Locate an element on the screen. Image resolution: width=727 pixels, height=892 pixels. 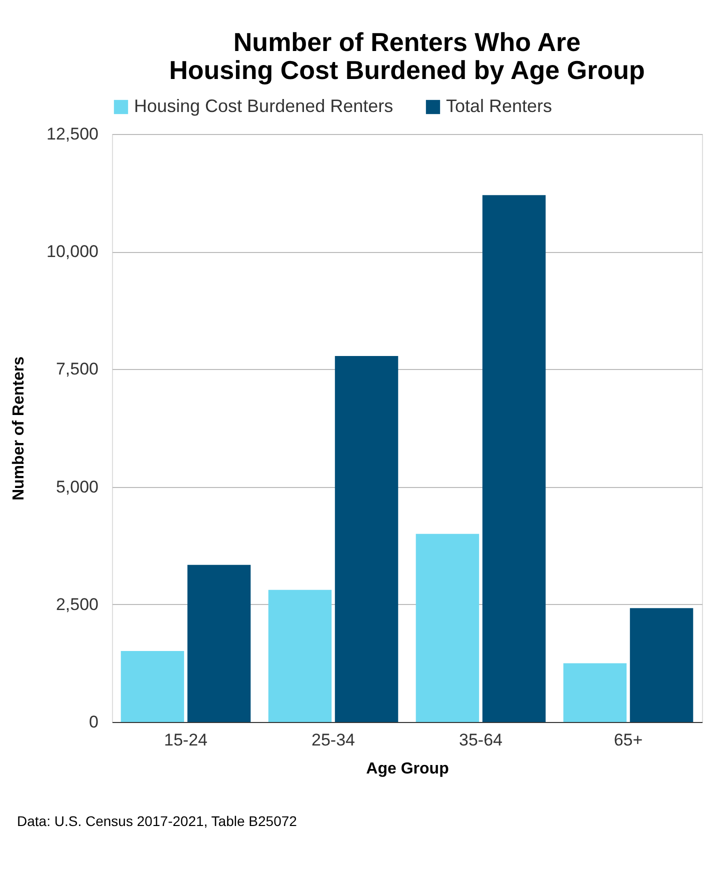
x-tick-label: 25-34 is located at coordinates (333, 740).